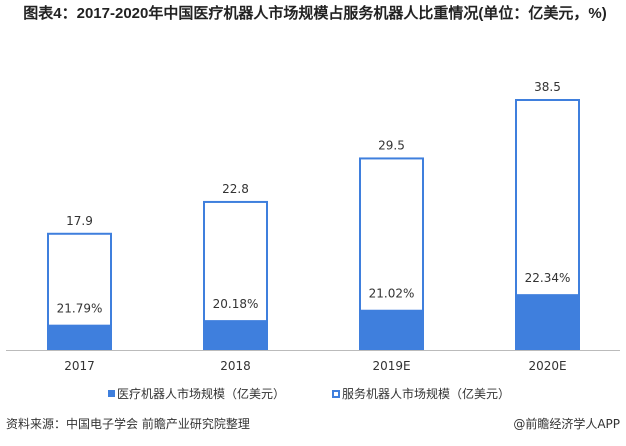 The height and width of the screenshot is (446, 626). What do you see at coordinates (235, 189) in the screenshot?
I see `service-value-label: 22.8` at bounding box center [235, 189].